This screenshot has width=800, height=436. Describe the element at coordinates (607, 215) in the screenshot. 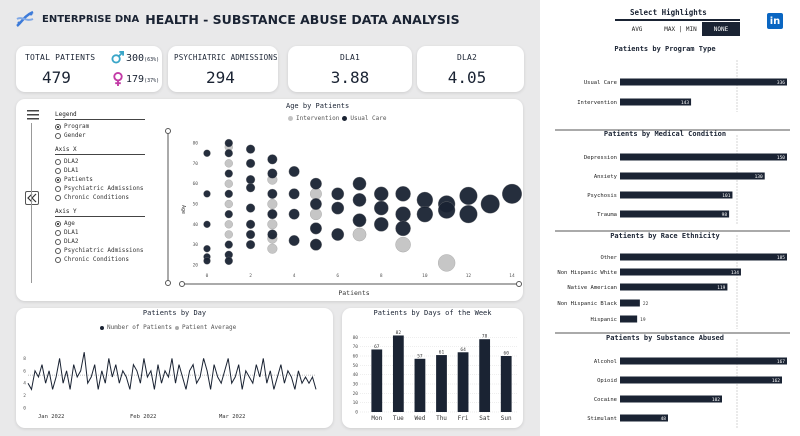

I see `bar-category-label: Trauma` at that location.